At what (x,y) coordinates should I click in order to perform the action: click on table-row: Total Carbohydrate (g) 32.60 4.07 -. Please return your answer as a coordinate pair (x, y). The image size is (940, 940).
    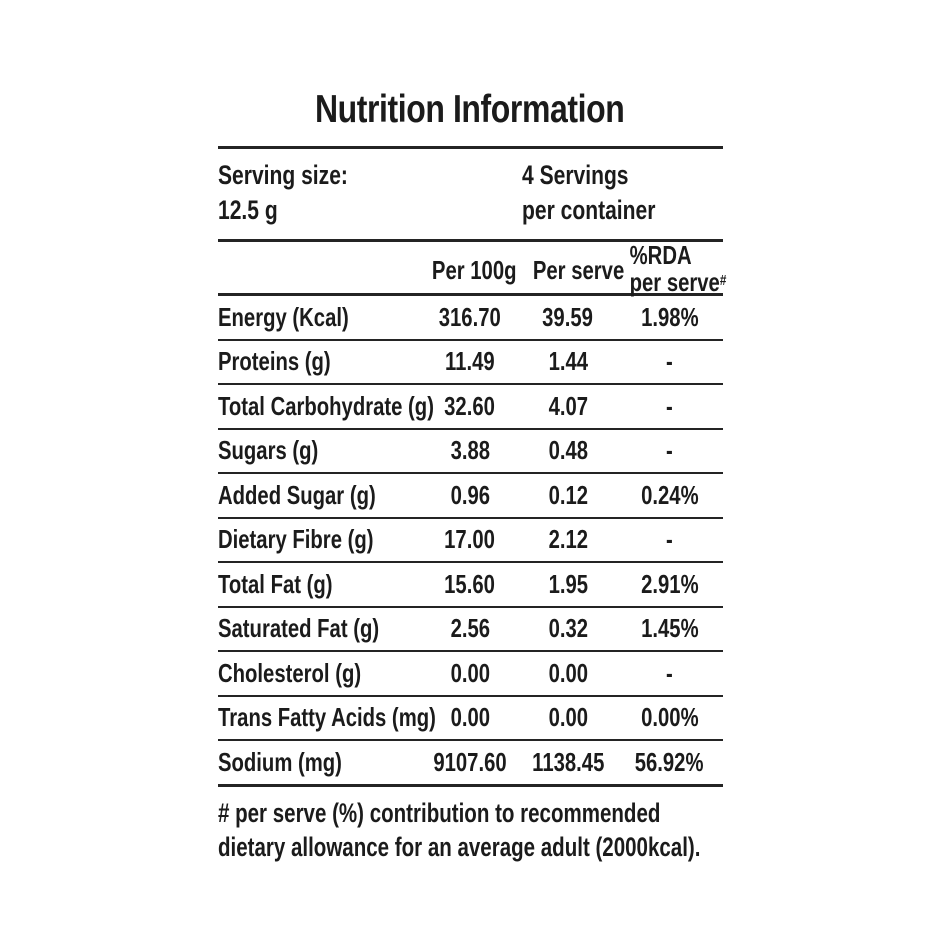
    Looking at the image, I should click on (470, 407).